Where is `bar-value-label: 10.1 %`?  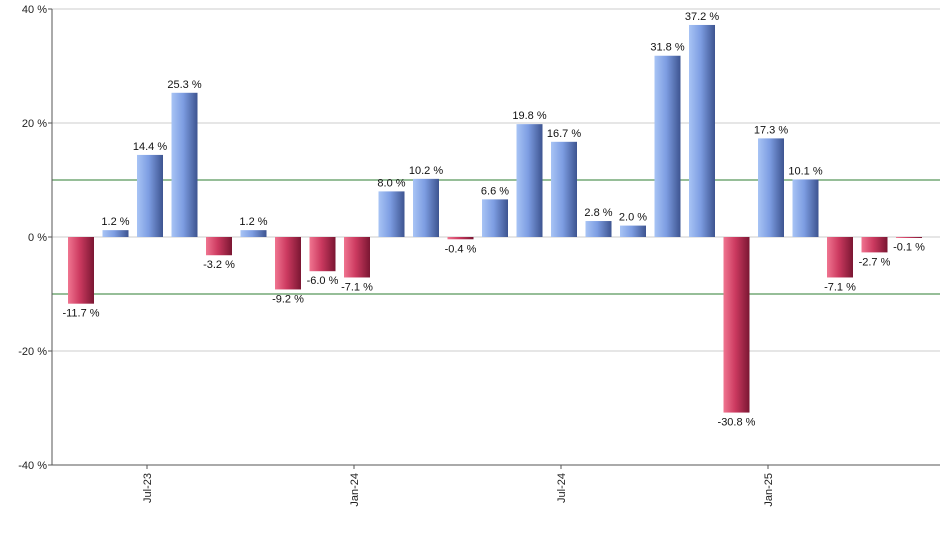
bar-value-label: 10.1 % is located at coordinates (805, 171).